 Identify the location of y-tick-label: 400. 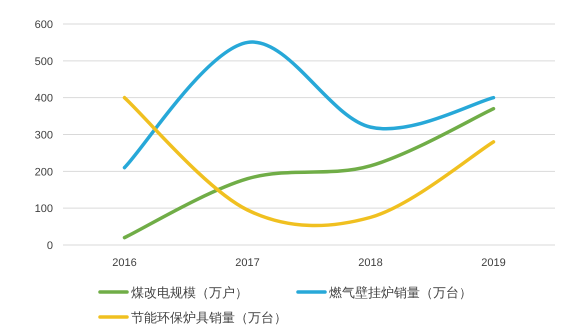
(43, 98).